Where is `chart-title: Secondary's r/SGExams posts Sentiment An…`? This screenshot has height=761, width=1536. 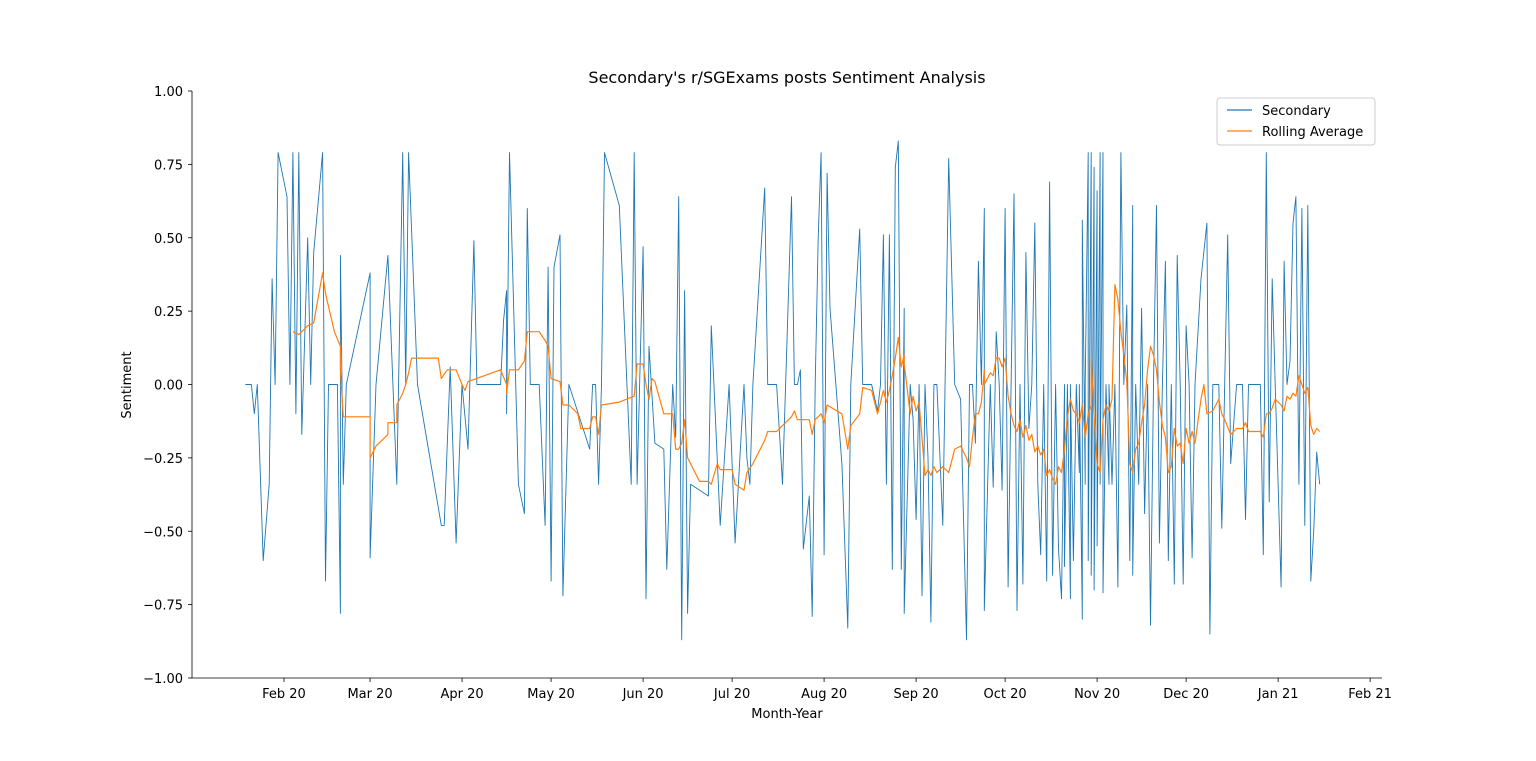 chart-title: Secondary's r/SGExams posts Sentiment An… is located at coordinates (786, 77).